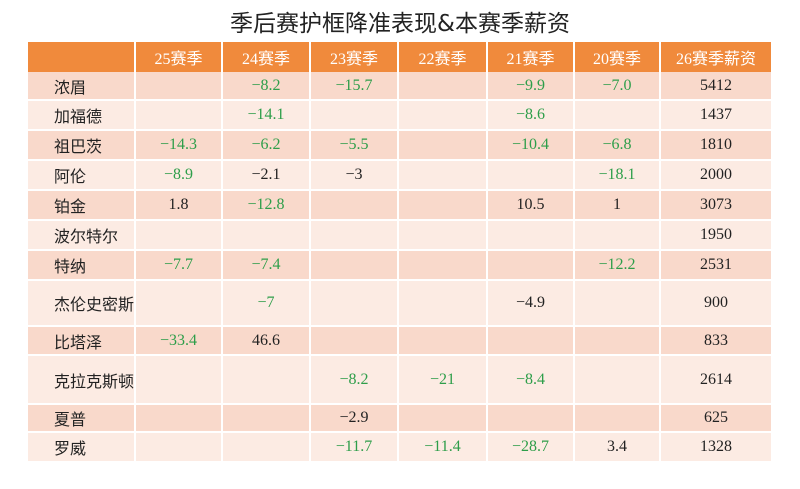 This screenshot has width=800, height=489. Describe the element at coordinates (617, 205) in the screenshot. I see `value-cell: 1` at that location.